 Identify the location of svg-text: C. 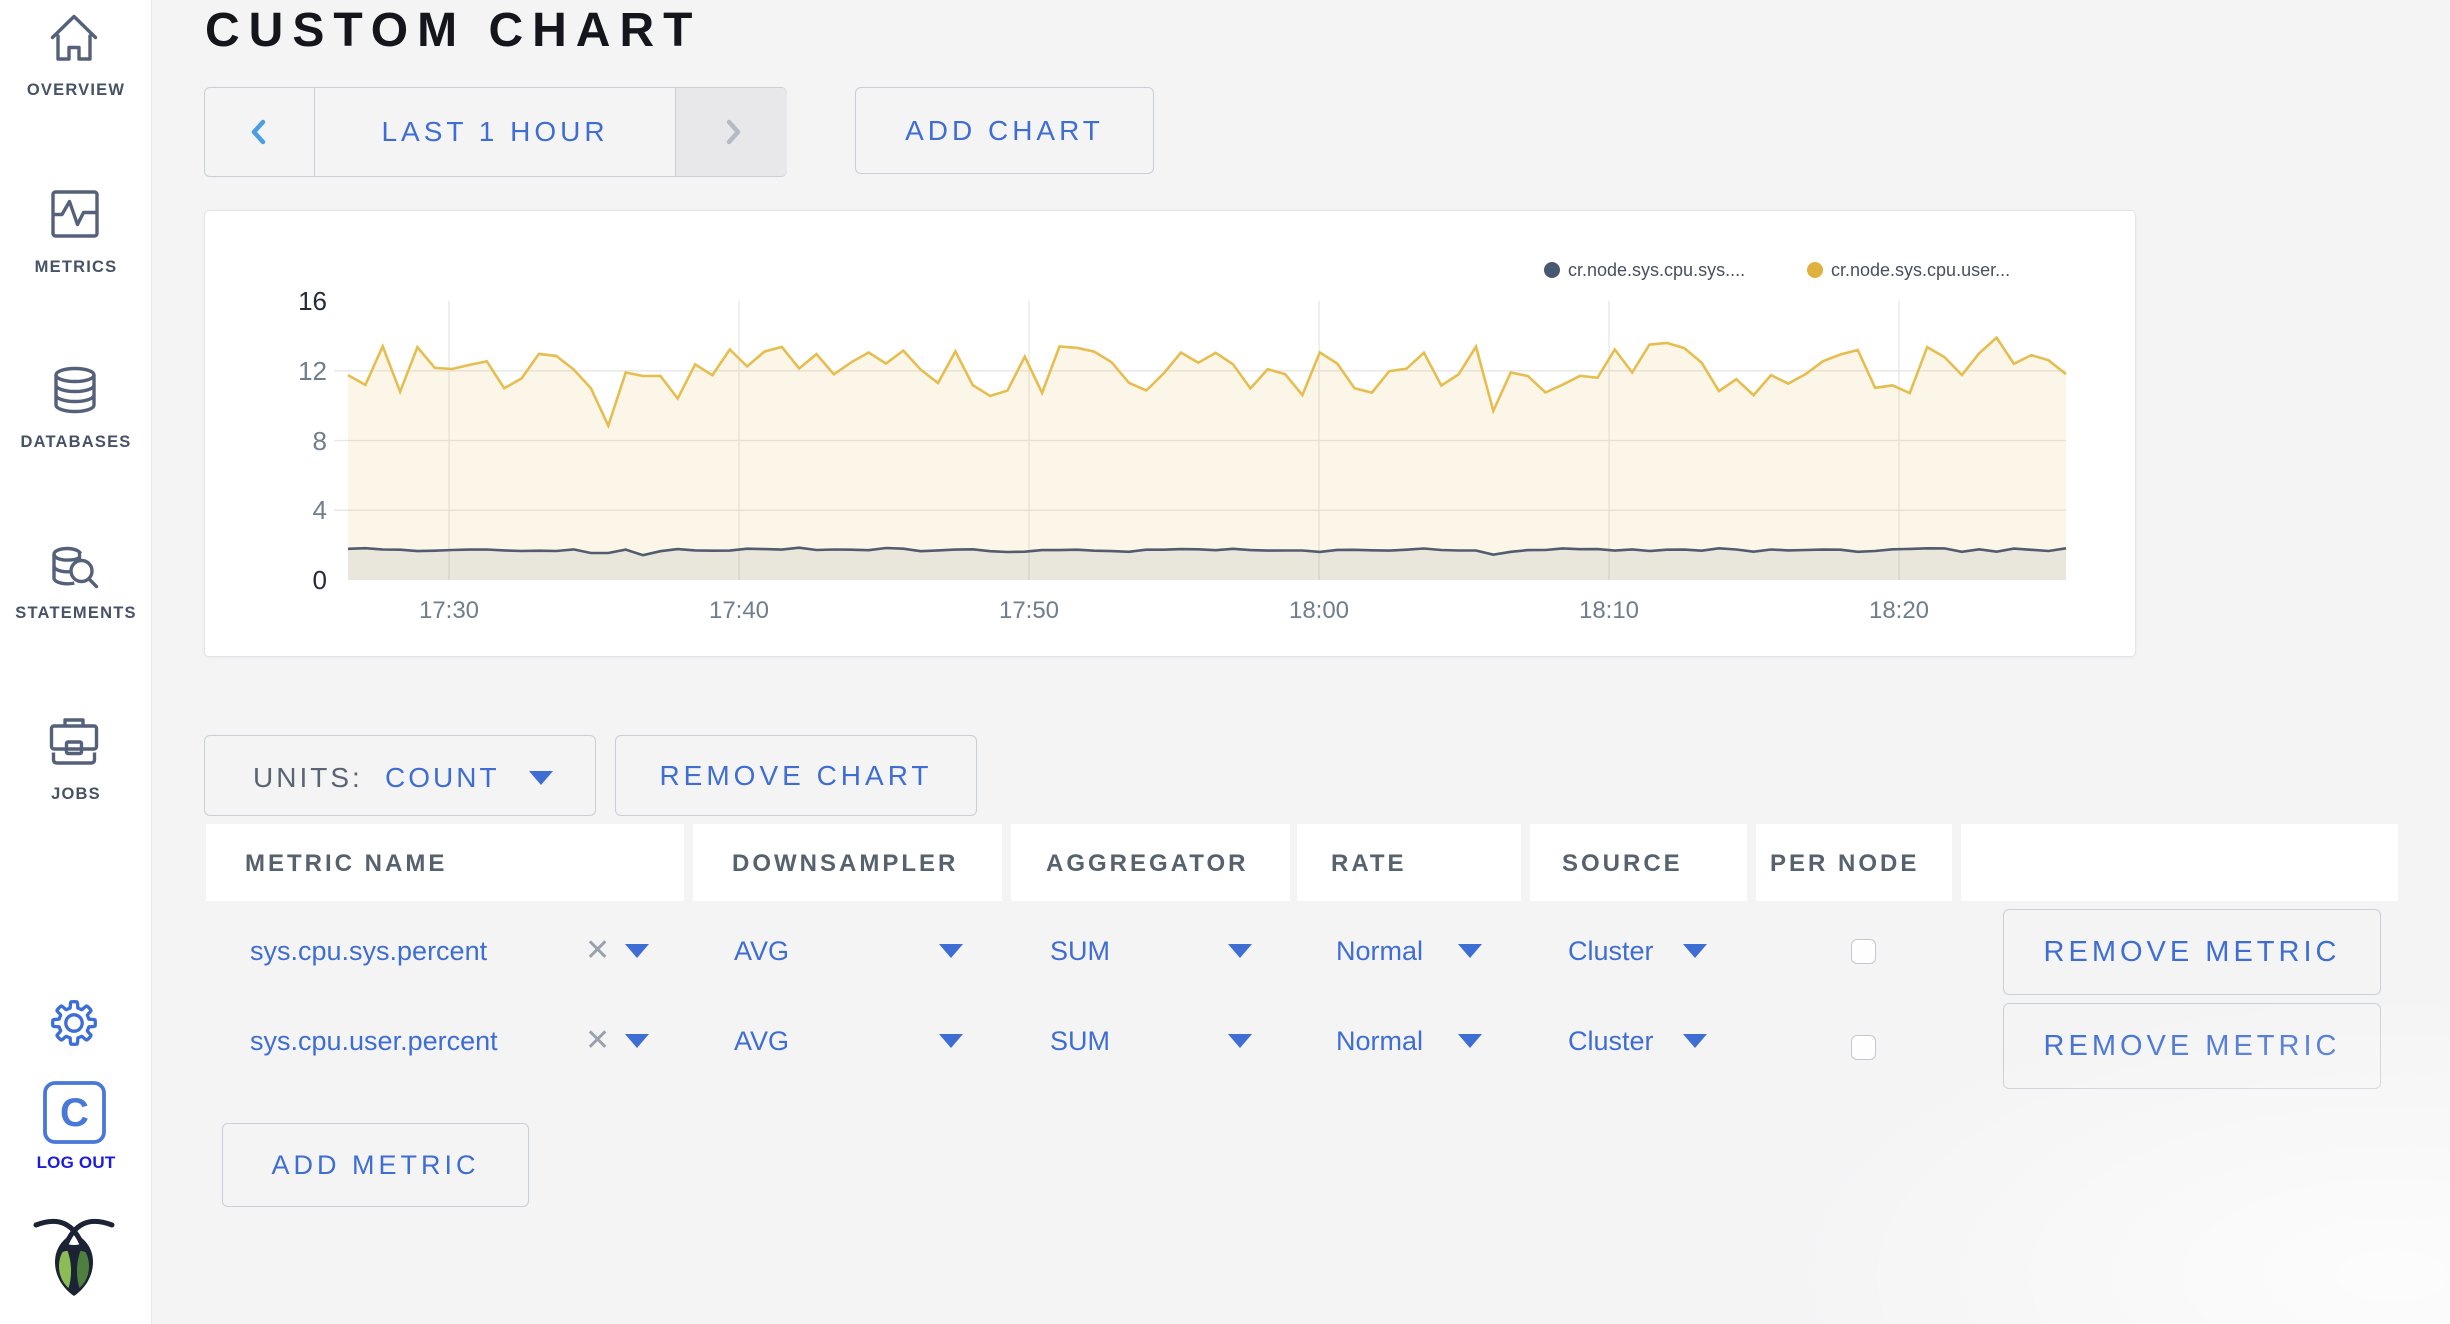
(74, 1113).